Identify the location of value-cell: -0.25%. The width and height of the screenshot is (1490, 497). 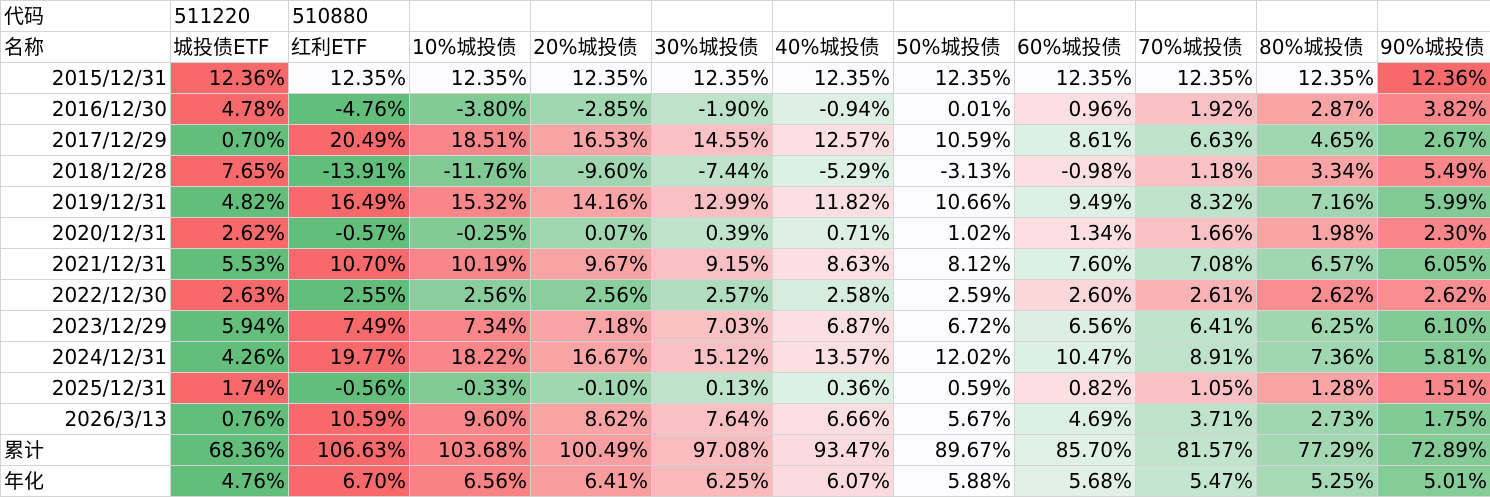
(470, 233).